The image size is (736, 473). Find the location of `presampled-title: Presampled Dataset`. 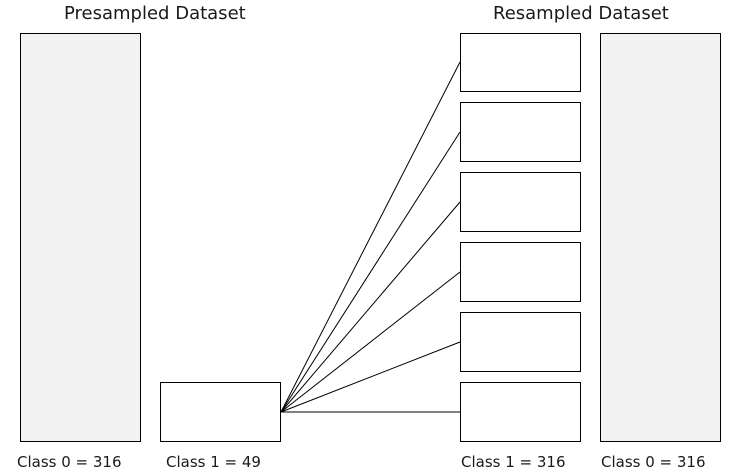

presampled-title: Presampled Dataset is located at coordinates (155, 13).